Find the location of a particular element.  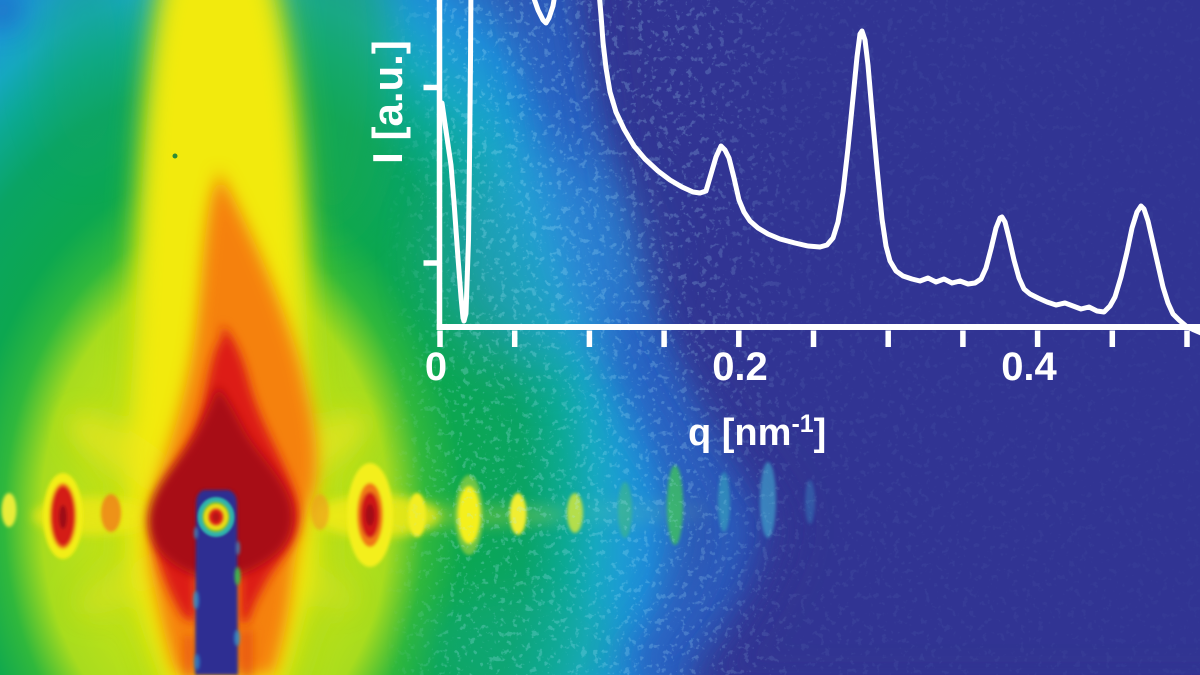

svg-text: 0 is located at coordinates (436, 367).